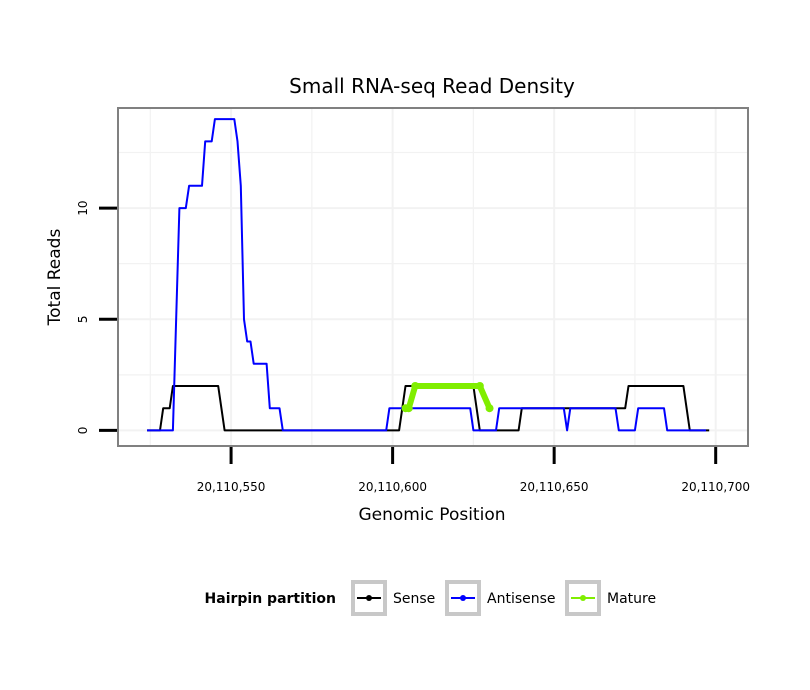 The image size is (810, 690). I want to click on legend-dot-sense, so click(369, 598).